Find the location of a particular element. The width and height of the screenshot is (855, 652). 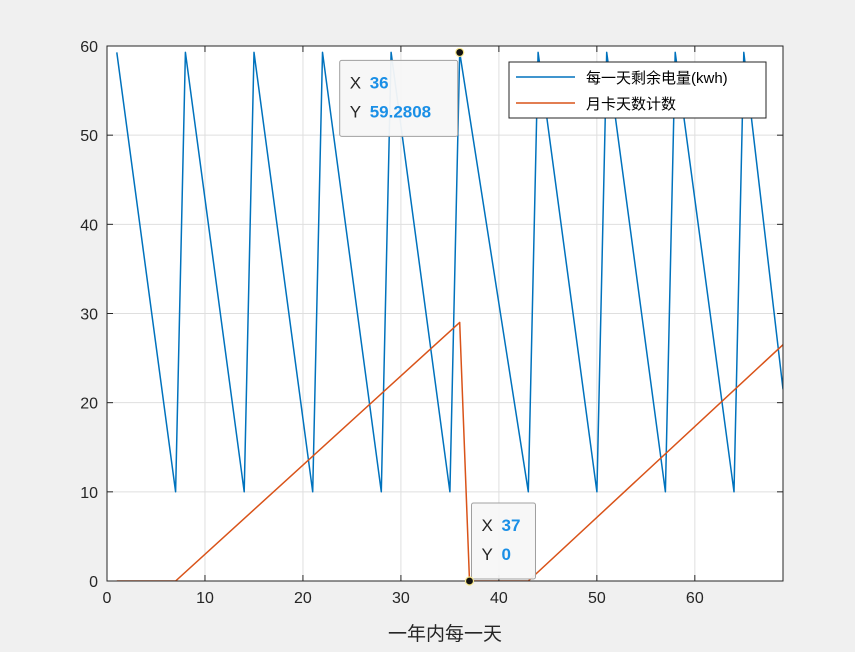

datatip-0-value-x: 36 is located at coordinates (379, 82).